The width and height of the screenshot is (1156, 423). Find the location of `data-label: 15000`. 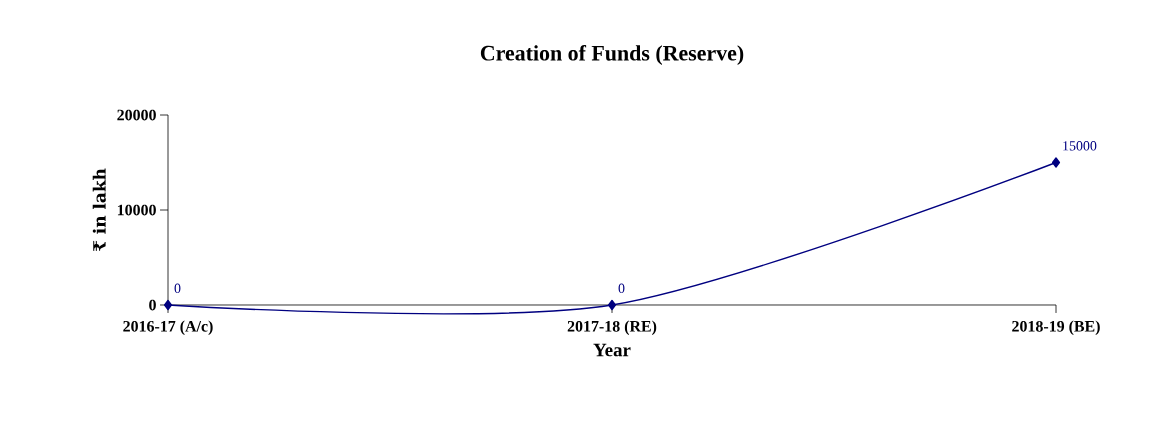

data-label: 15000 is located at coordinates (1080, 146).